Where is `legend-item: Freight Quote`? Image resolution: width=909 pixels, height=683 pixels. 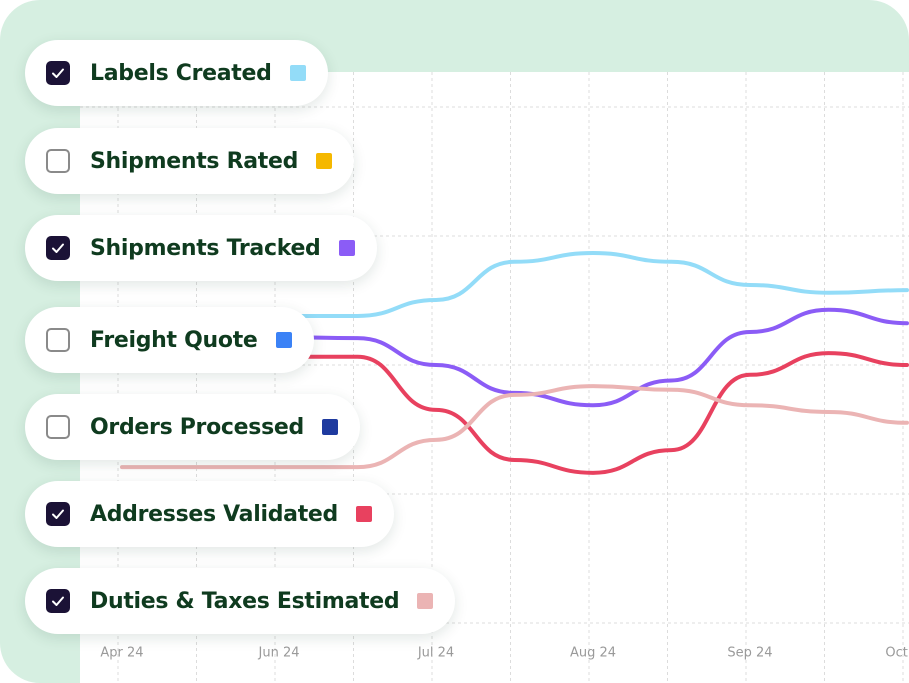 legend-item: Freight Quote is located at coordinates (169, 340).